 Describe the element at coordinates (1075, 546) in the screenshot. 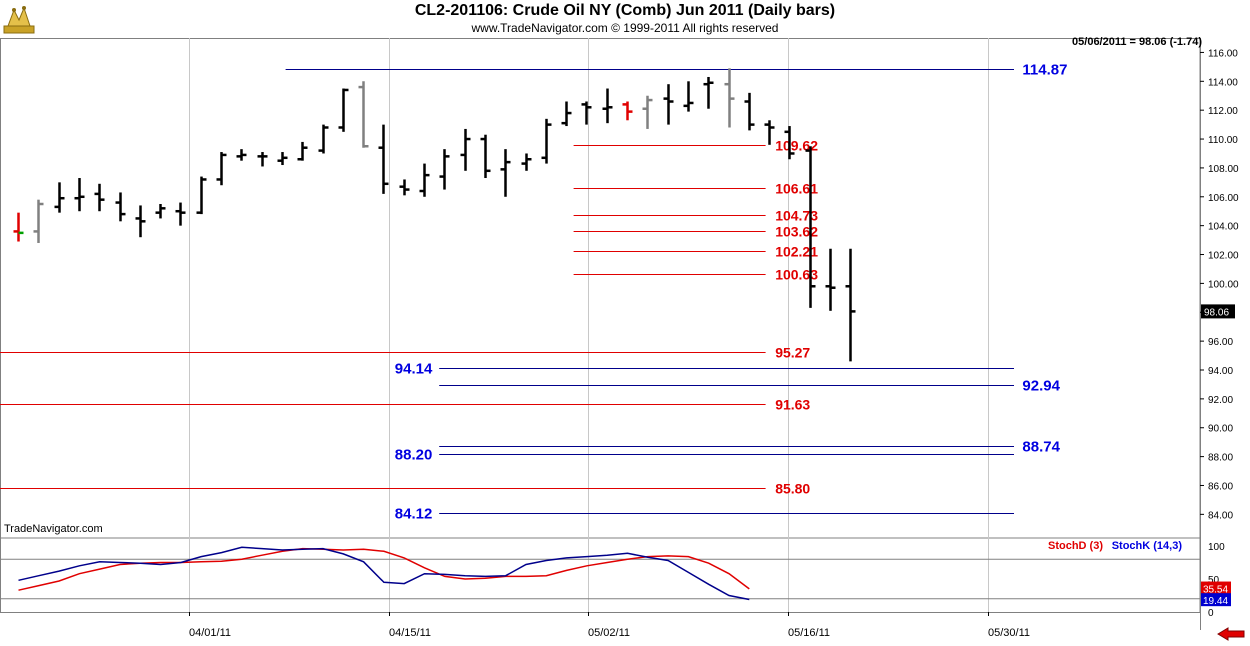

I see `legend-stoch-d: StochD (3)` at that location.